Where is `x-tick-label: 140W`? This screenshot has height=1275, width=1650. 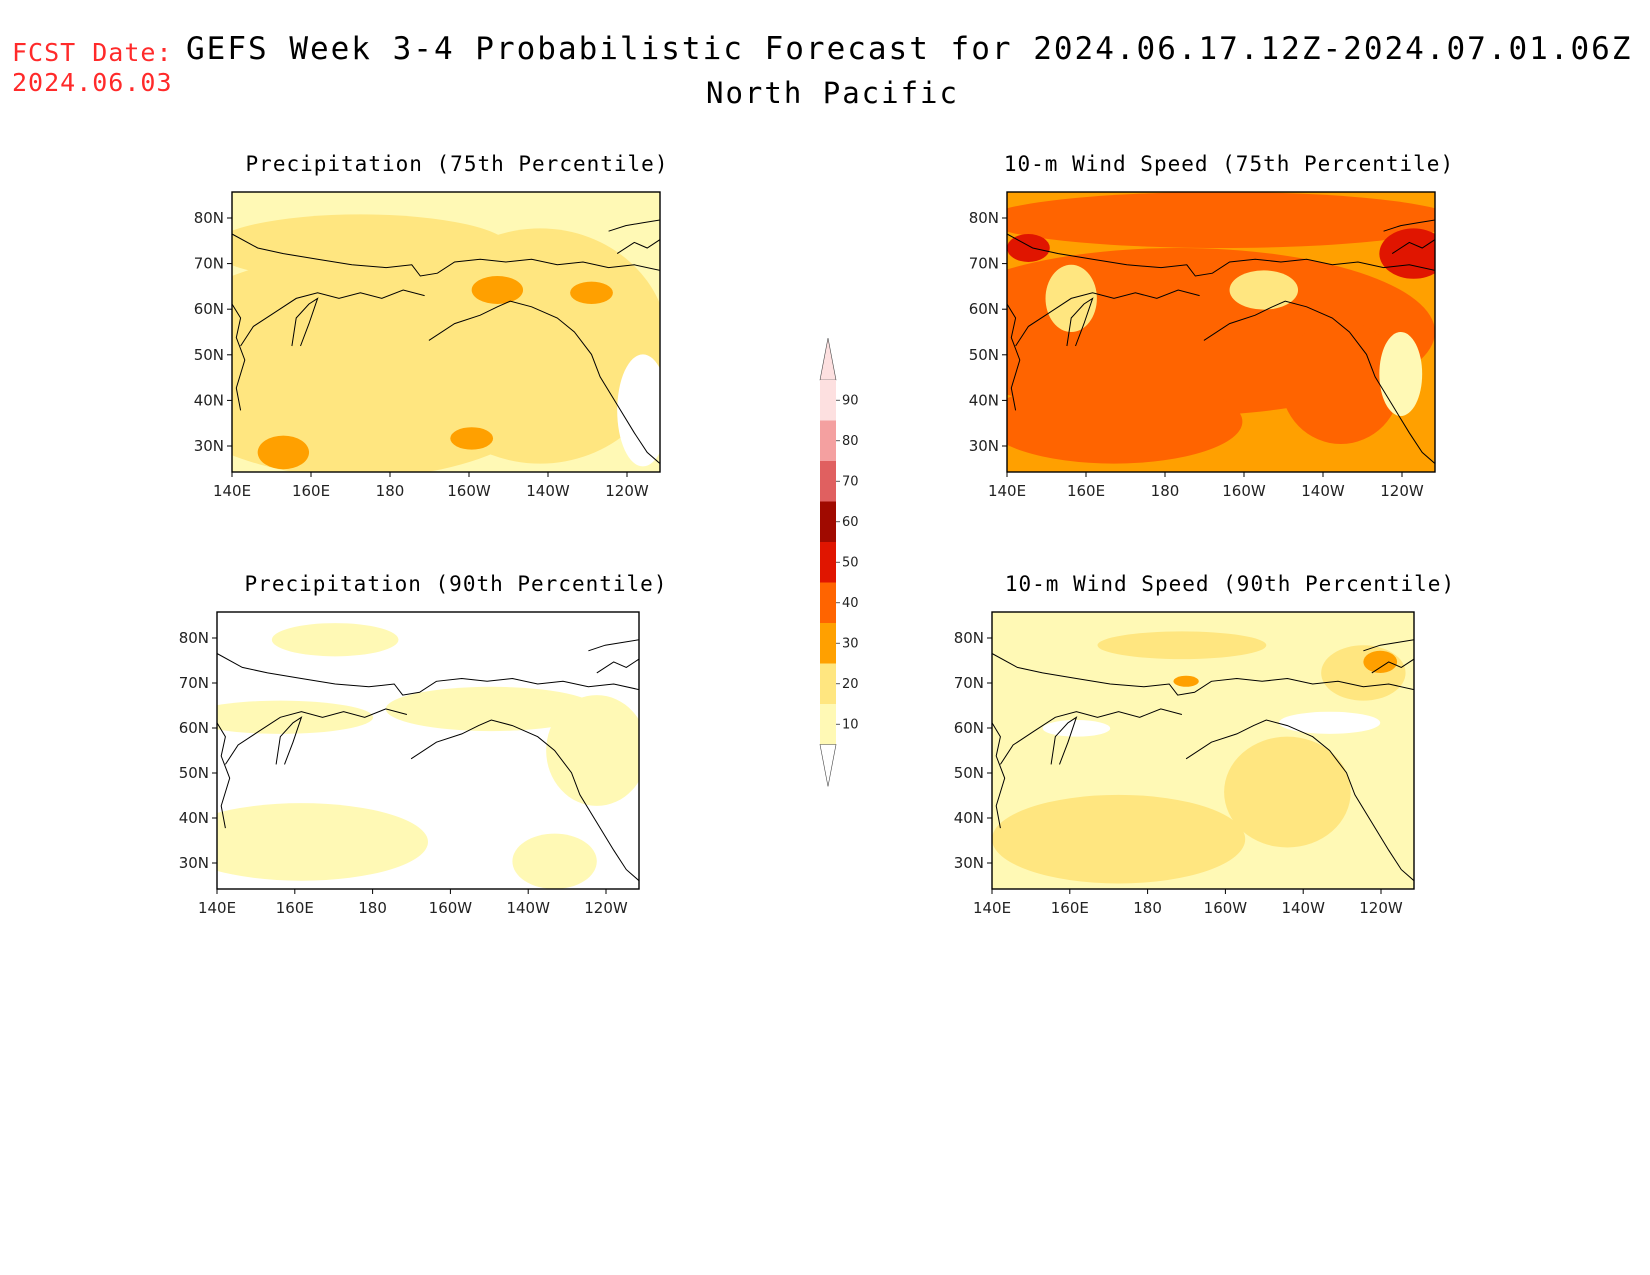 x-tick-label: 140W is located at coordinates (1303, 908).